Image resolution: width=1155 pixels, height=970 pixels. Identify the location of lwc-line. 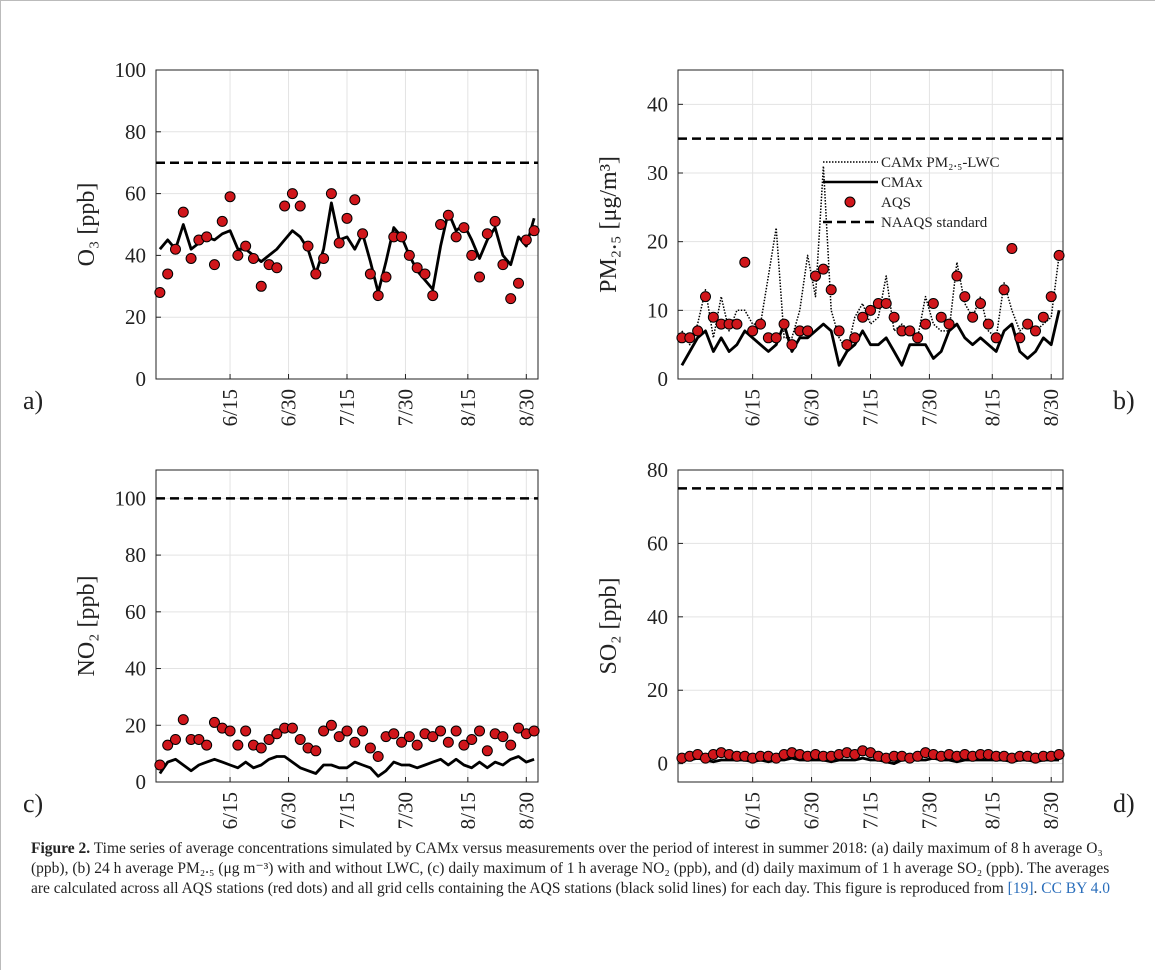
(870, 259).